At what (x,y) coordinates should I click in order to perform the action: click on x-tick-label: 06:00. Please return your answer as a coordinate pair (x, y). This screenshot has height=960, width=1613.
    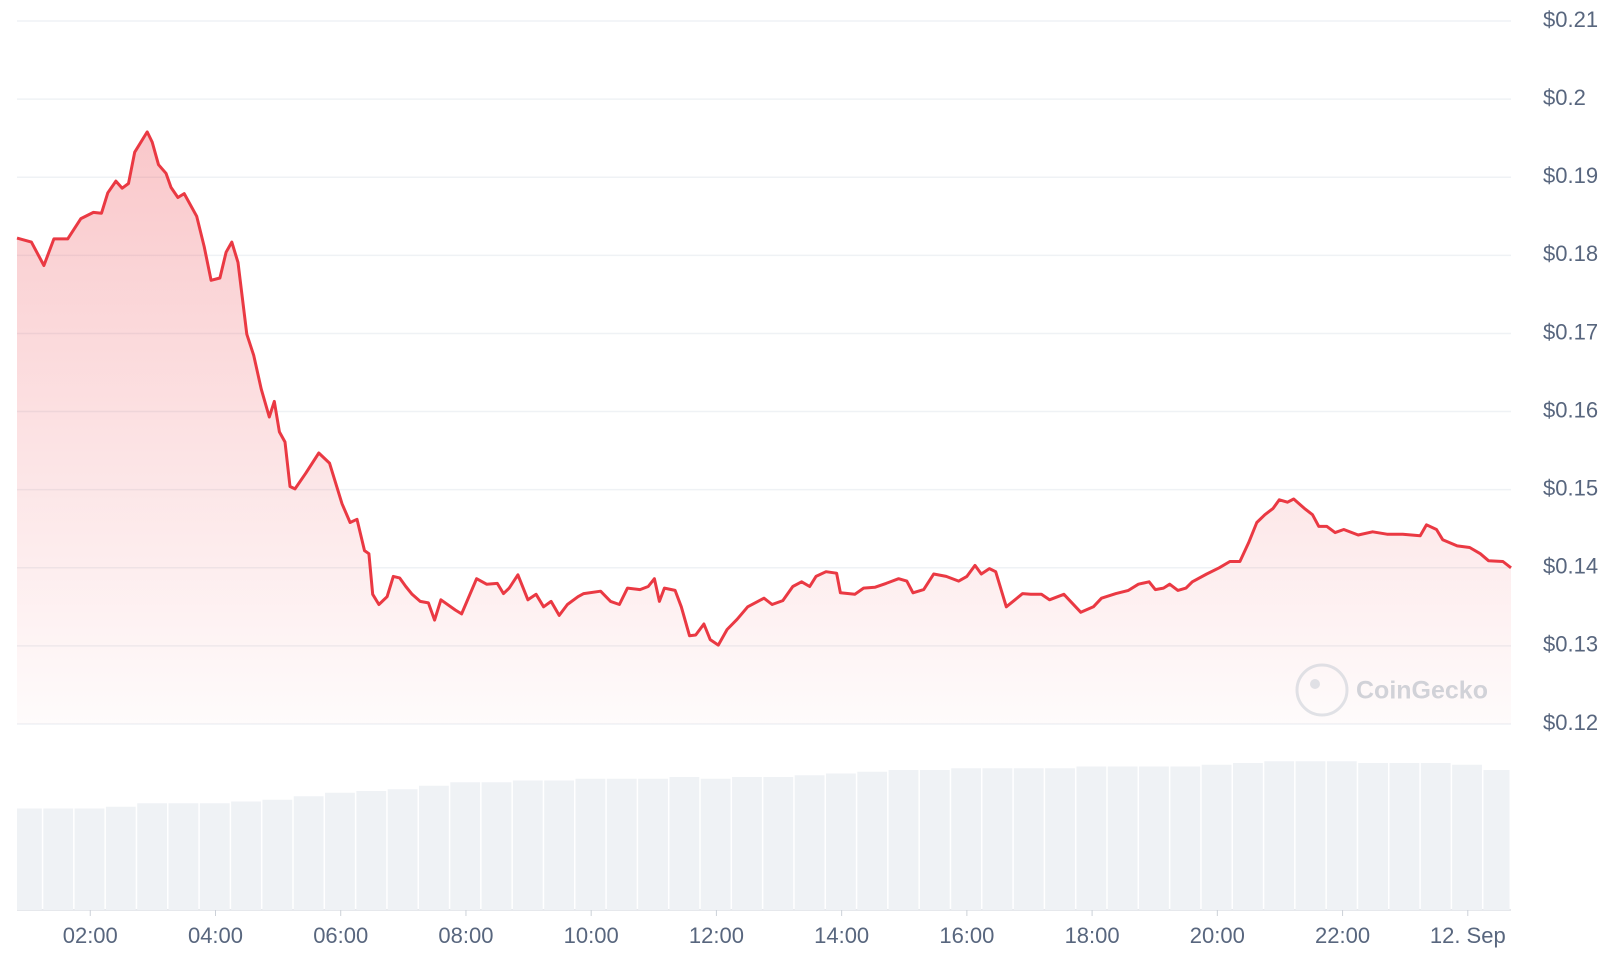
    Looking at the image, I should click on (340, 935).